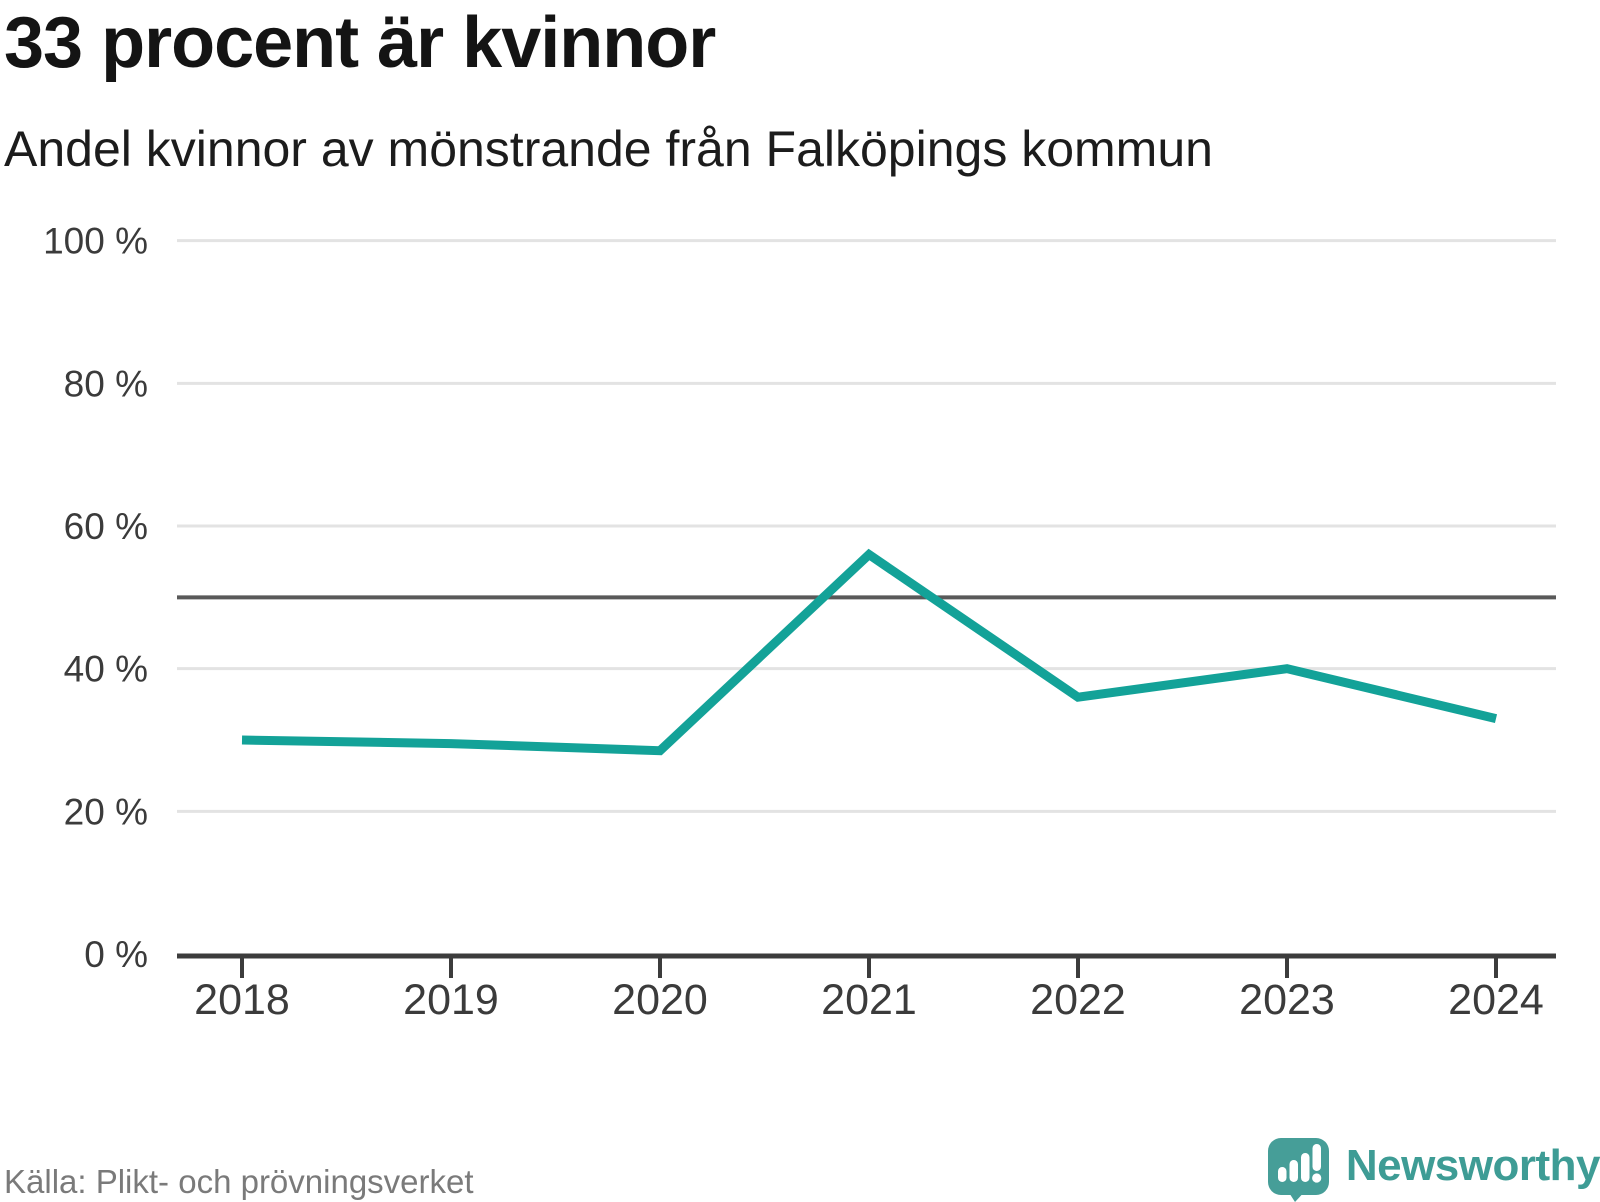 Image resolution: width=1600 pixels, height=1202 pixels. Describe the element at coordinates (106, 811) in the screenshot. I see `y-tick-label-20: 20 %` at that location.